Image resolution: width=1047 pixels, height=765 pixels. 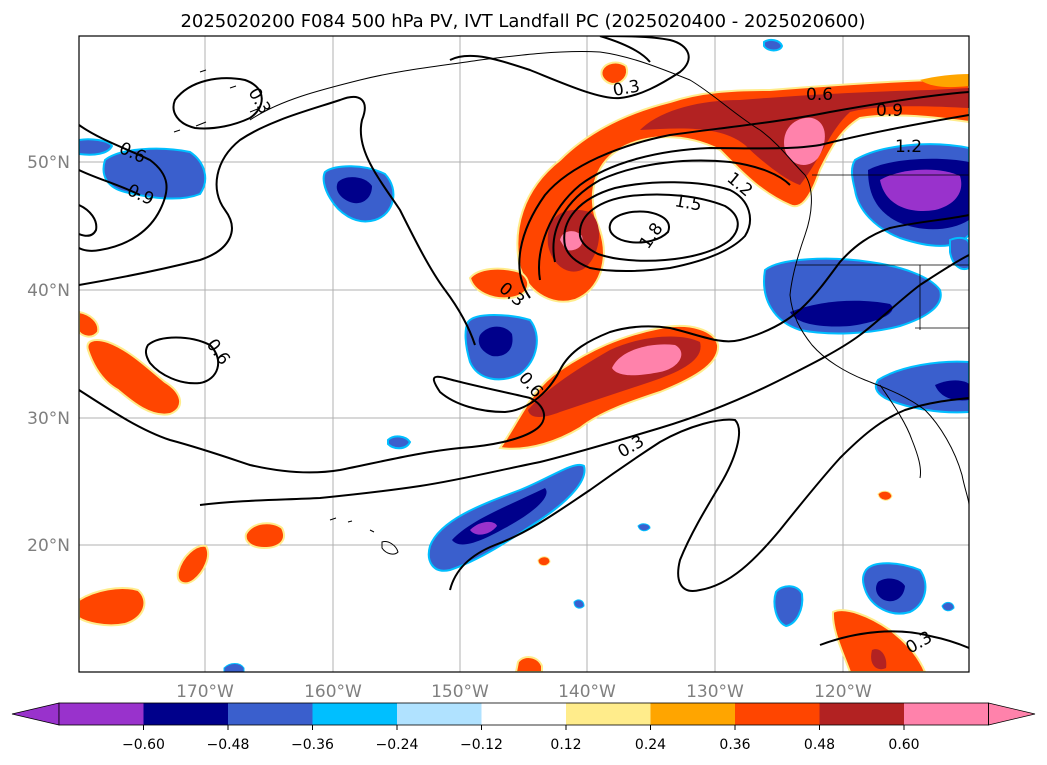 I want to click on contour-1.2-closed, so click(x=657, y=226).